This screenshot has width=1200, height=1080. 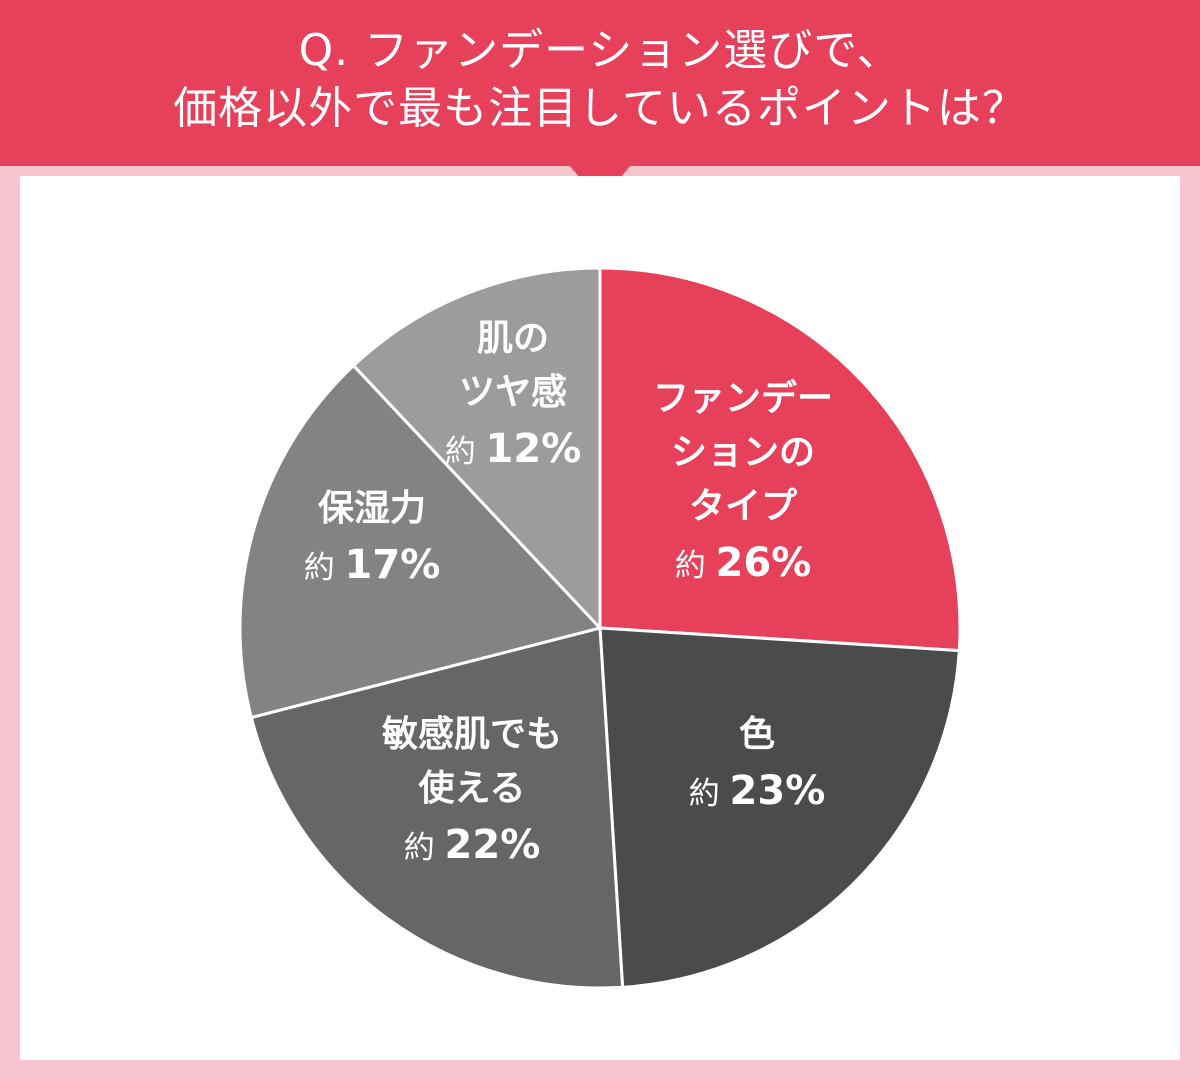 What do you see at coordinates (757, 764) in the screenshot?
I see `slice-label-2: 色約 23%` at bounding box center [757, 764].